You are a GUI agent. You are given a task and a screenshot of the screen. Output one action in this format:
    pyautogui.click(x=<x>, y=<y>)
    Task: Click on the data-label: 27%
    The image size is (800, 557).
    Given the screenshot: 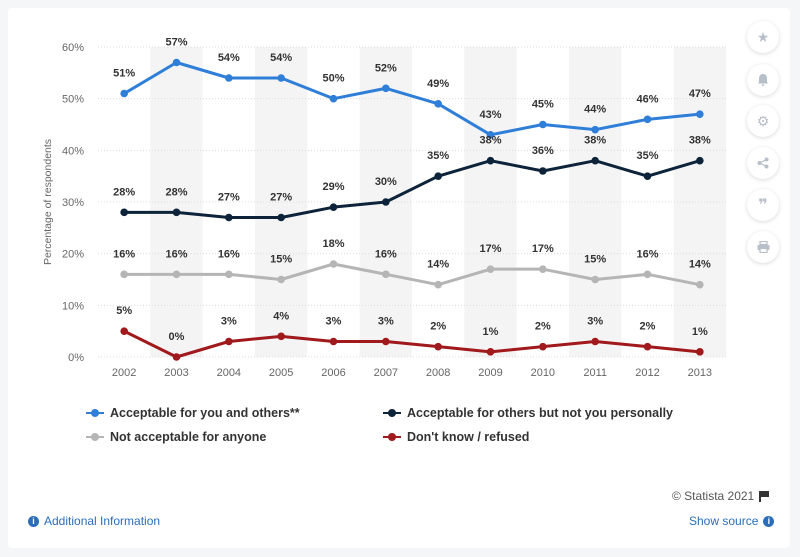 What is the action you would take?
    pyautogui.click(x=281, y=198)
    